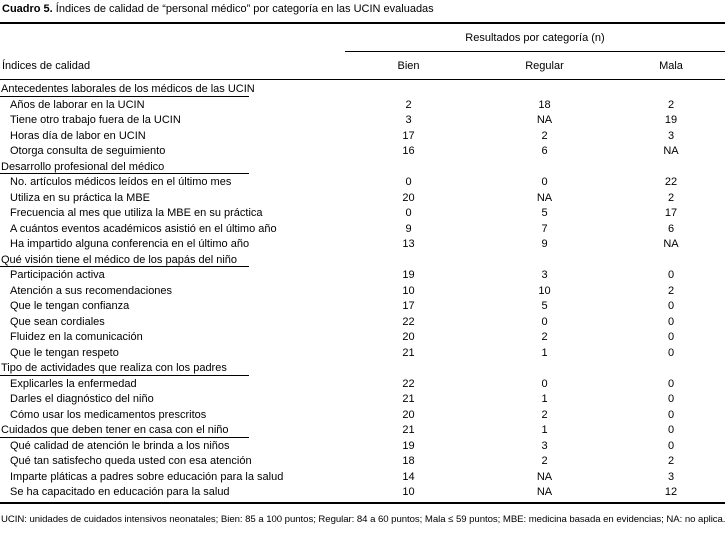 The width and height of the screenshot is (725, 533). What do you see at coordinates (544, 492) in the screenshot?
I see `cell-regular: NA` at bounding box center [544, 492].